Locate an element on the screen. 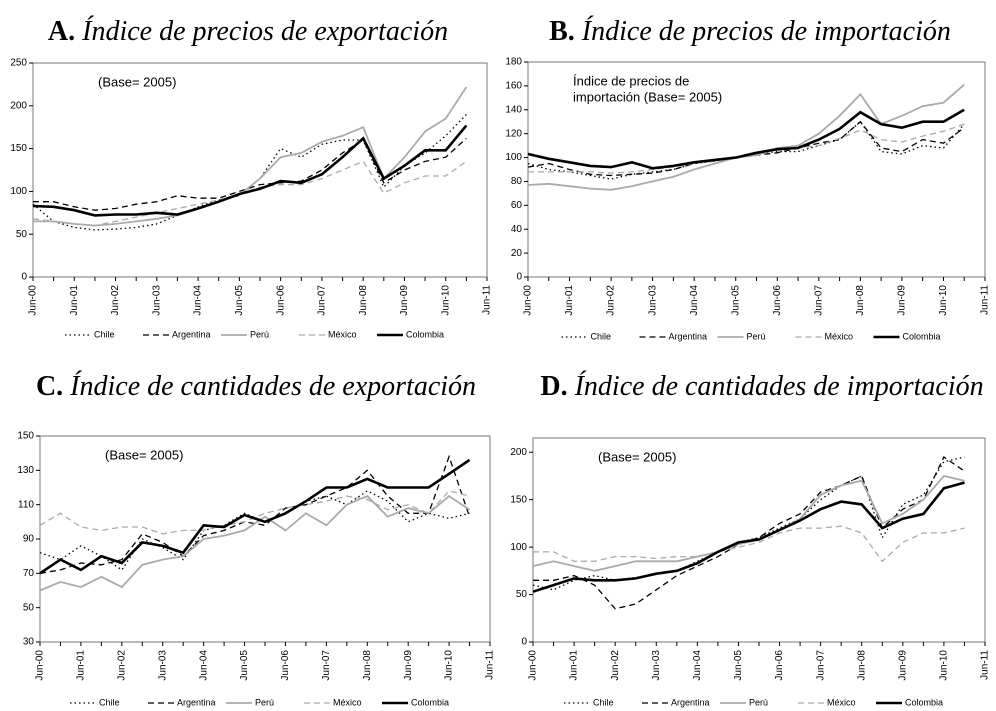 Image resolution: width=996 pixels, height=711 pixels. y-tick-label: 110 is located at coordinates (26, 504).